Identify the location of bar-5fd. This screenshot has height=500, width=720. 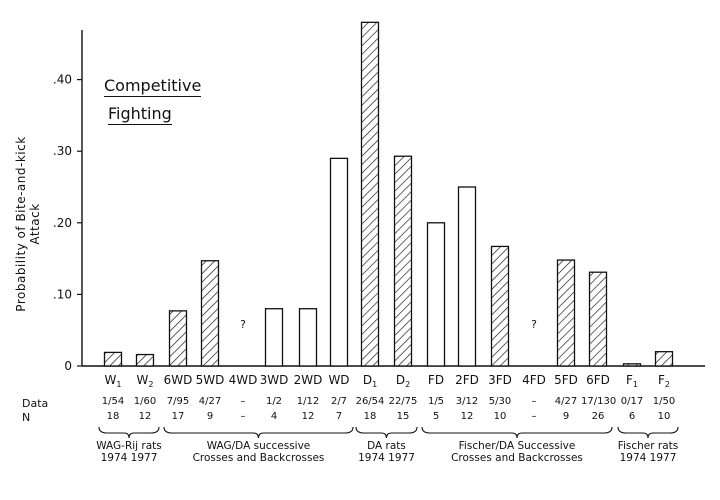
(566, 313).